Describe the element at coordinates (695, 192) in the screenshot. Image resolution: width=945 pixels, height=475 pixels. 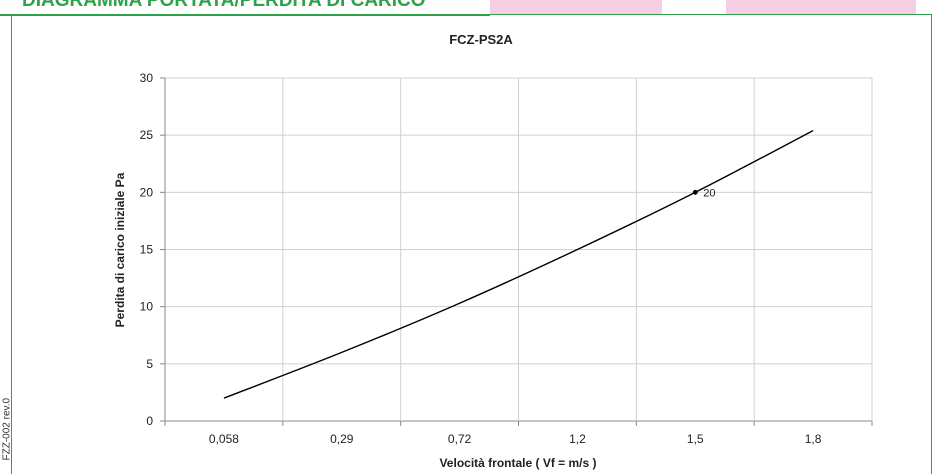
I see `data-point-marker` at that location.